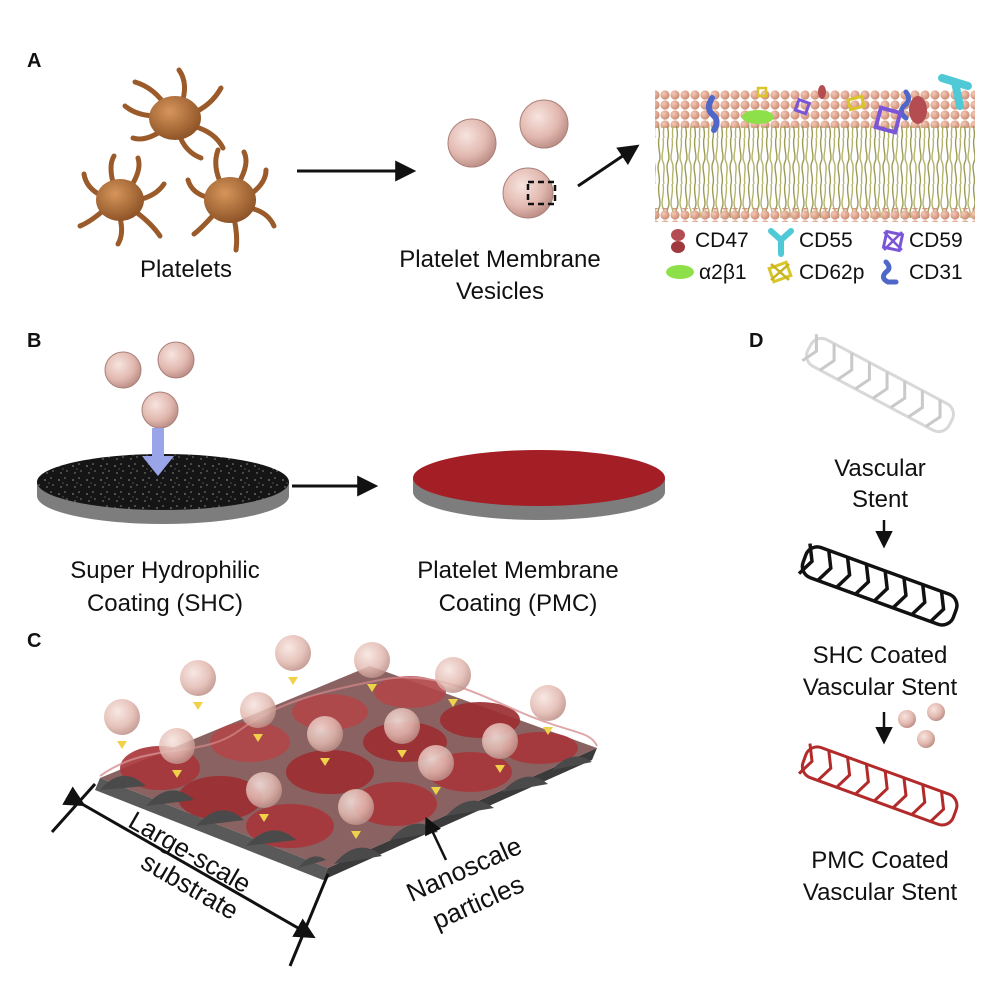 Image resolution: width=996 pixels, height=996 pixels. What do you see at coordinates (165, 603) in the screenshot?
I see `shc-label-line2: Coating (SHC)` at bounding box center [165, 603].